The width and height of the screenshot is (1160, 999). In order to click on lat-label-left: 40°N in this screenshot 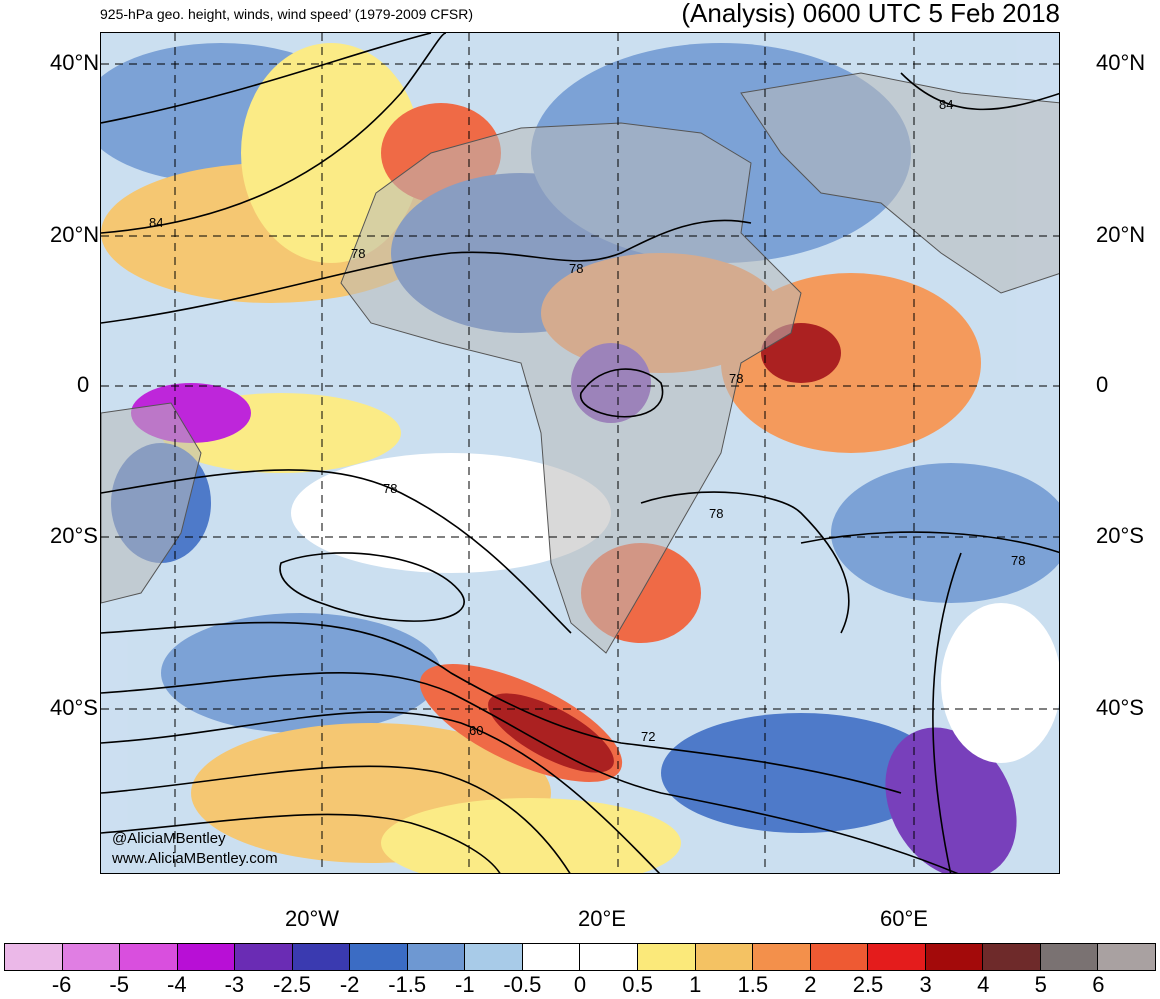, I will do `click(75, 62)`.